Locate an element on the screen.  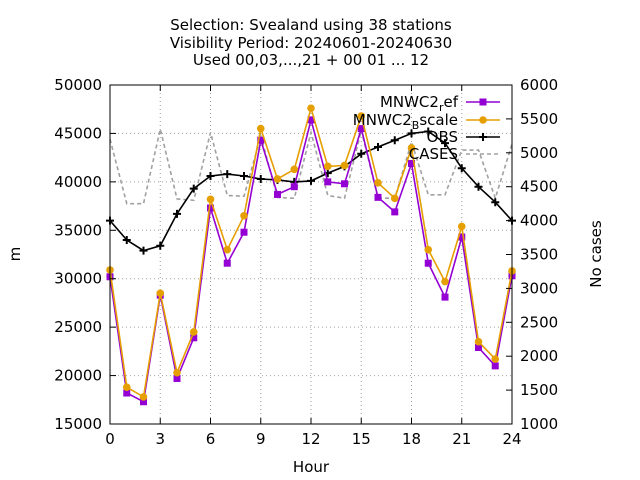
x-axis-label: Hour is located at coordinates (311, 467).